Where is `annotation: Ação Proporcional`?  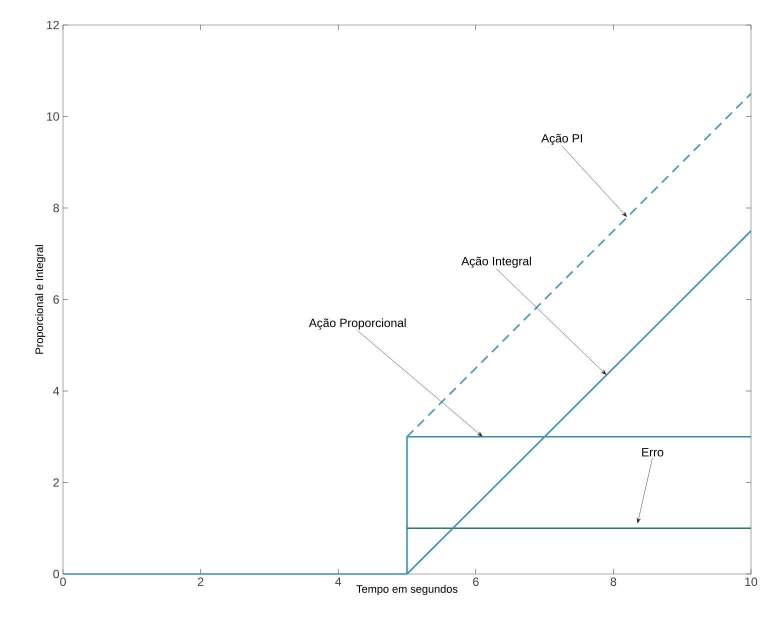 annotation: Ação Proporcional is located at coordinates (357, 324).